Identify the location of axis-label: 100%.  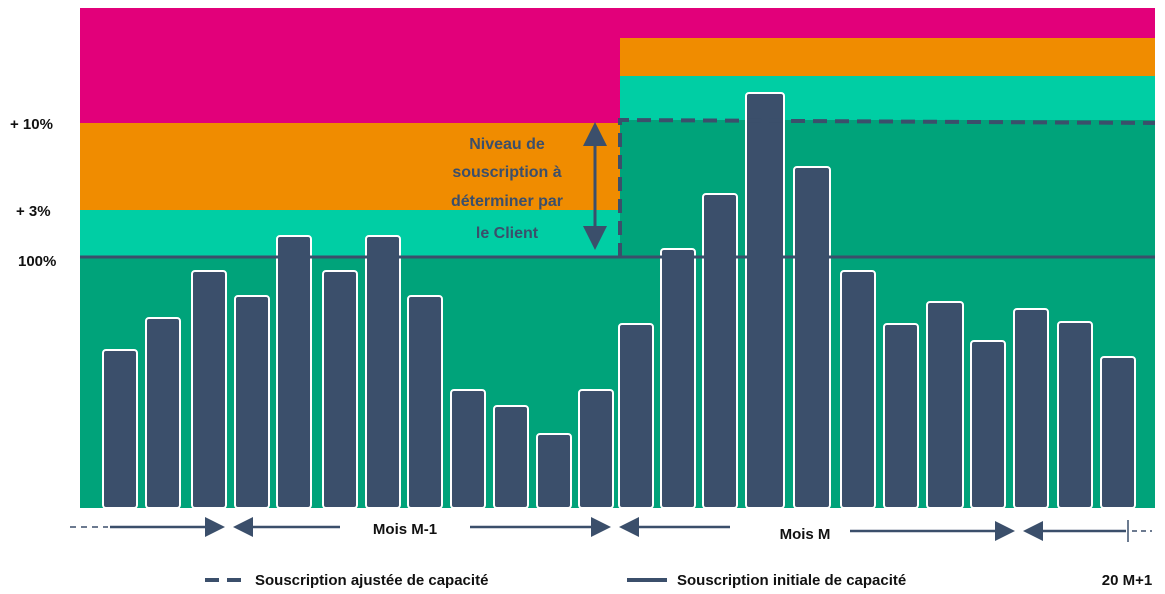
(37, 261).